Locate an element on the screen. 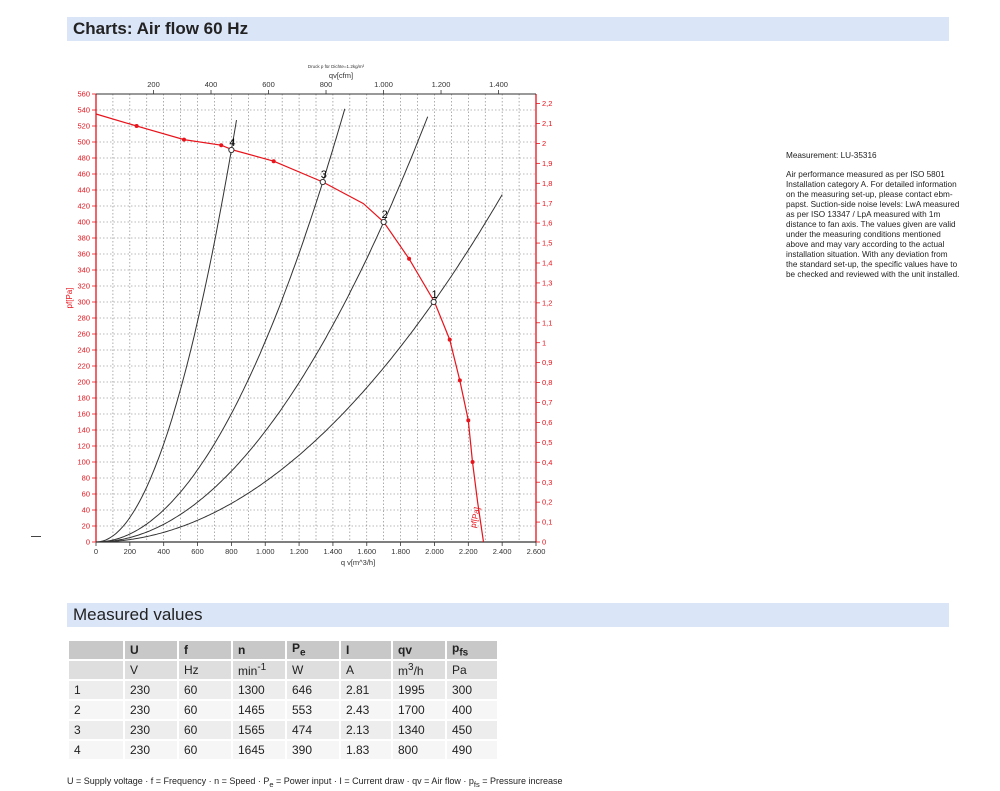  y-tick-label: 340 is located at coordinates (83, 270).